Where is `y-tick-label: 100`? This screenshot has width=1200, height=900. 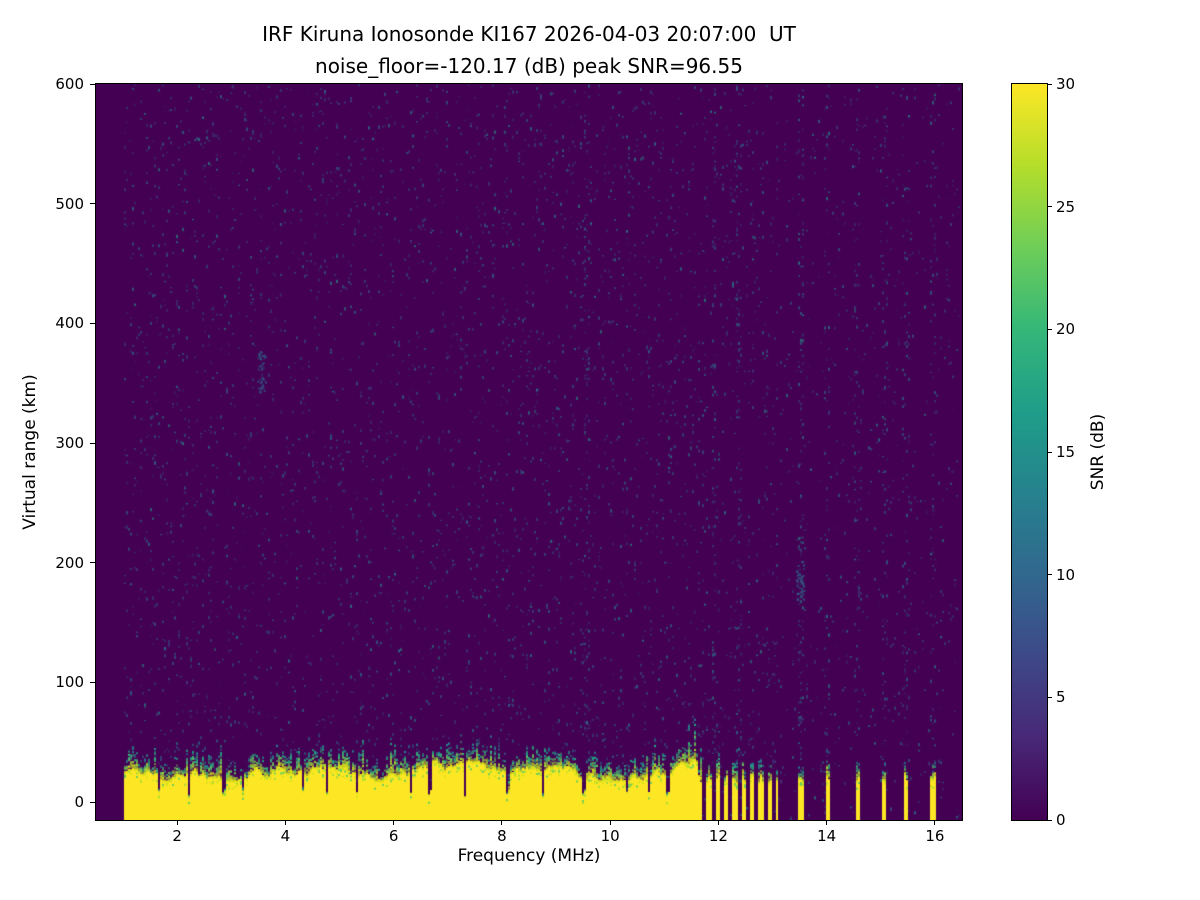 y-tick-label: 100 is located at coordinates (69, 682).